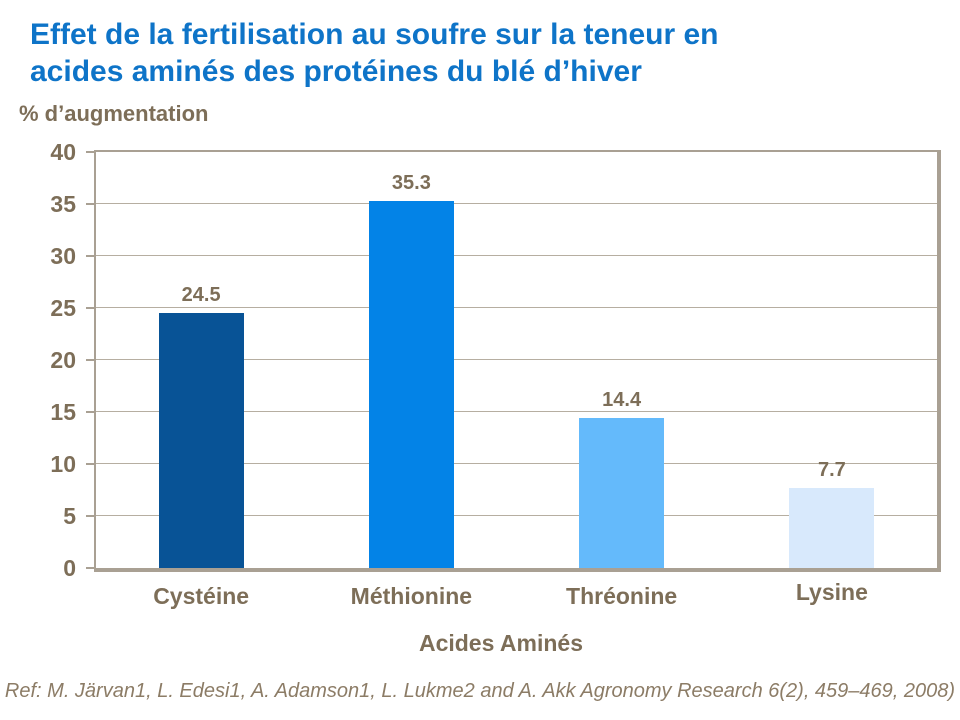  What do you see at coordinates (411, 596) in the screenshot?
I see `category-label-méthionine: Méthionine` at bounding box center [411, 596].